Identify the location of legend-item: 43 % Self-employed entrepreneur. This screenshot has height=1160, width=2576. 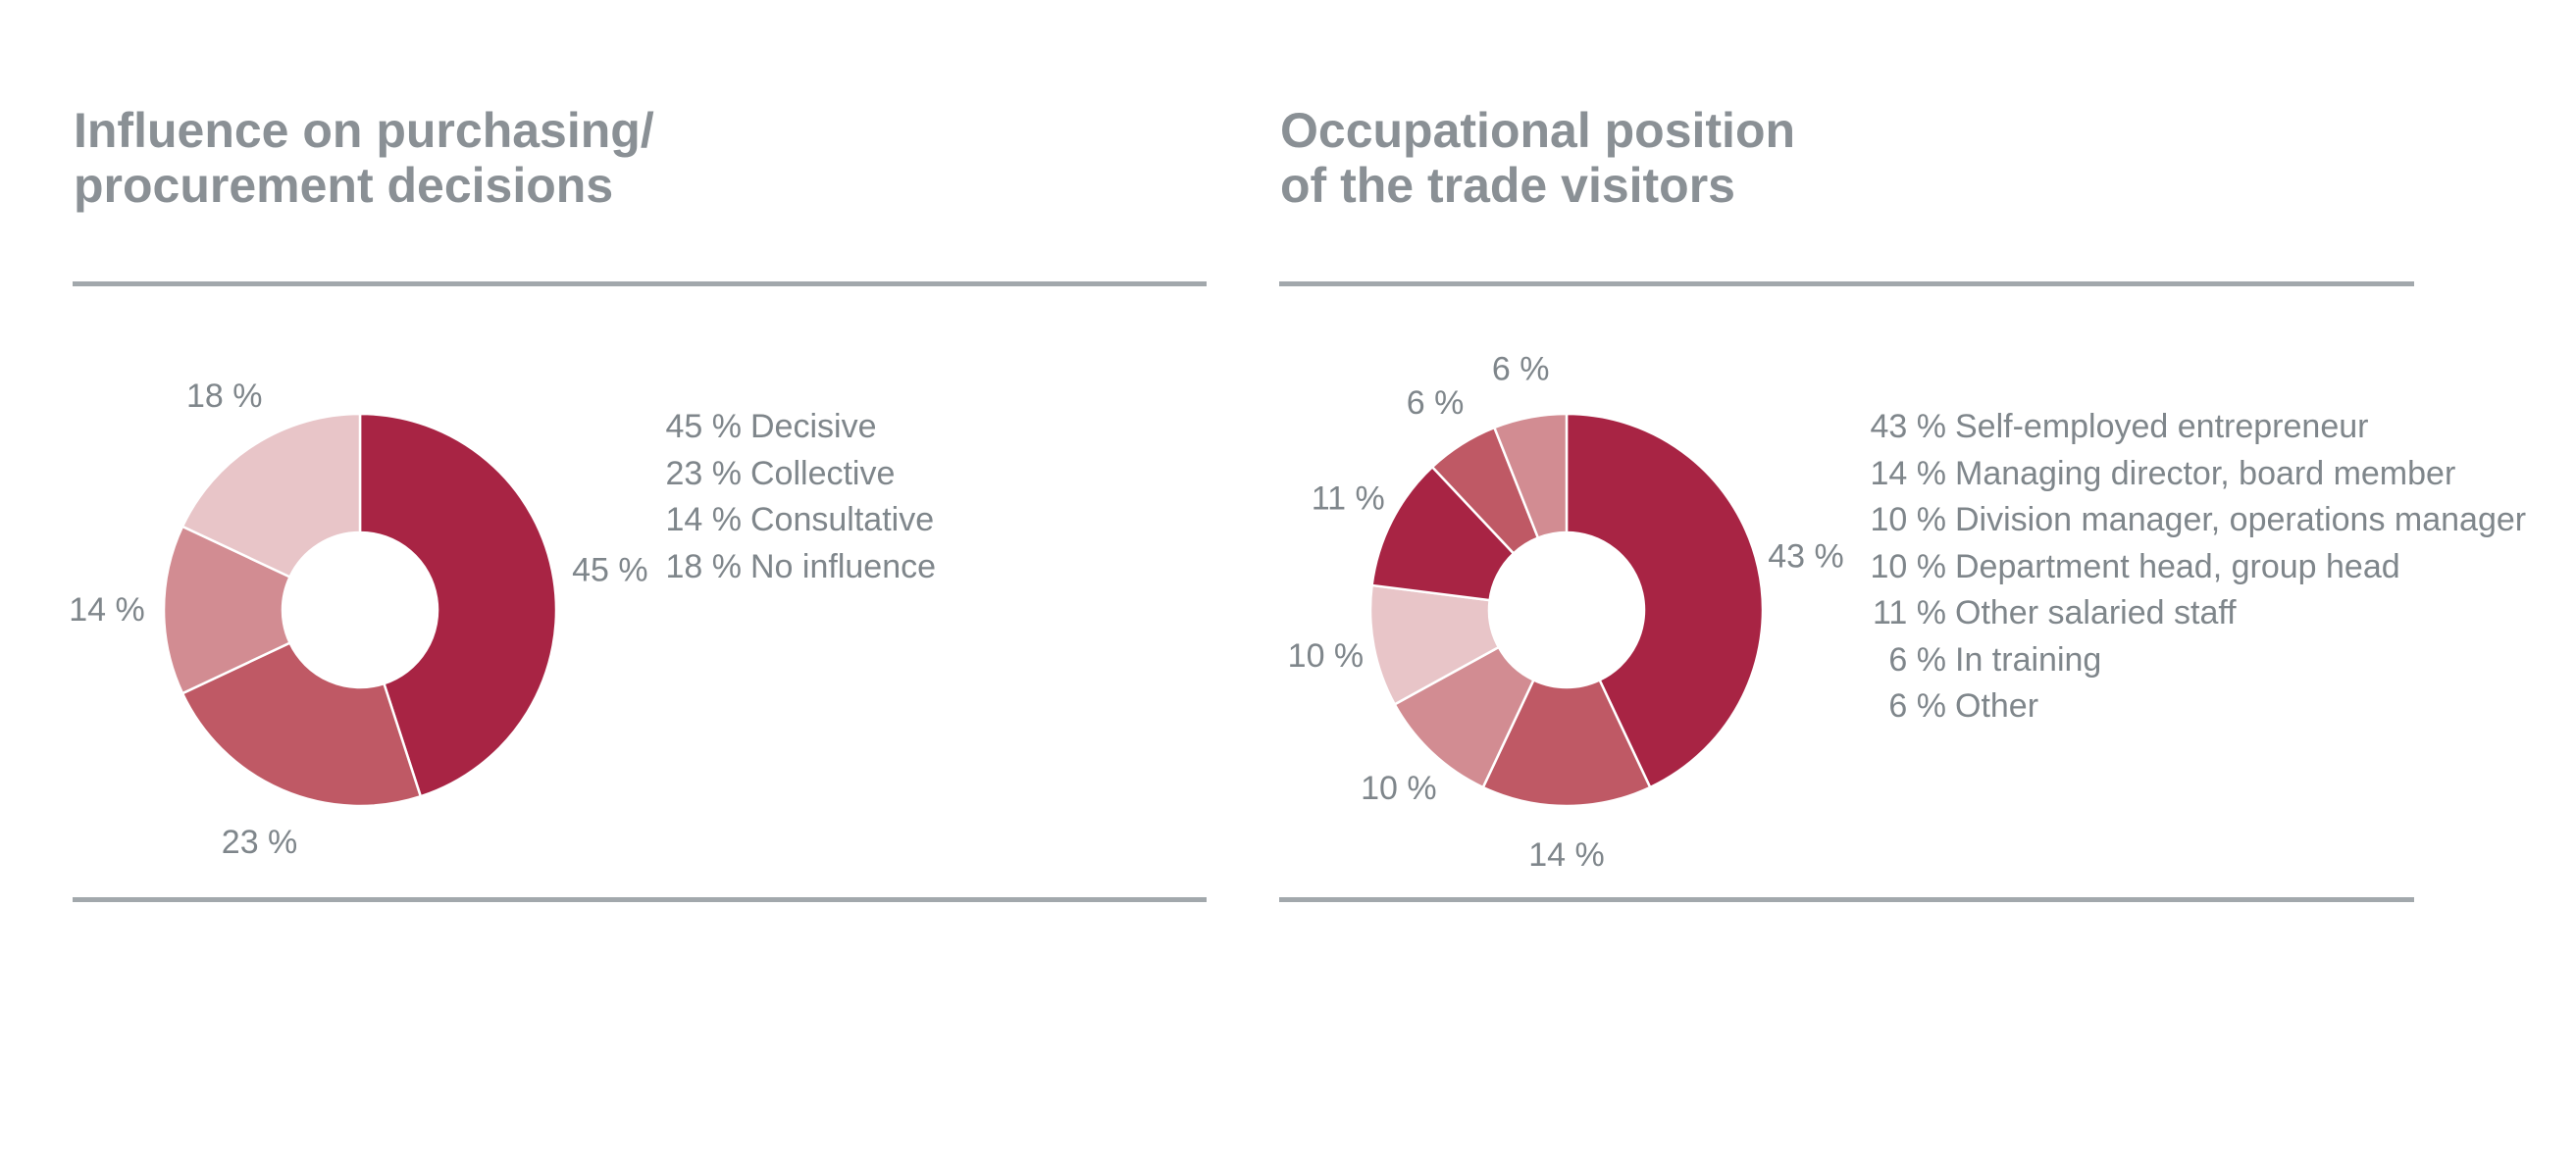
(2194, 428).